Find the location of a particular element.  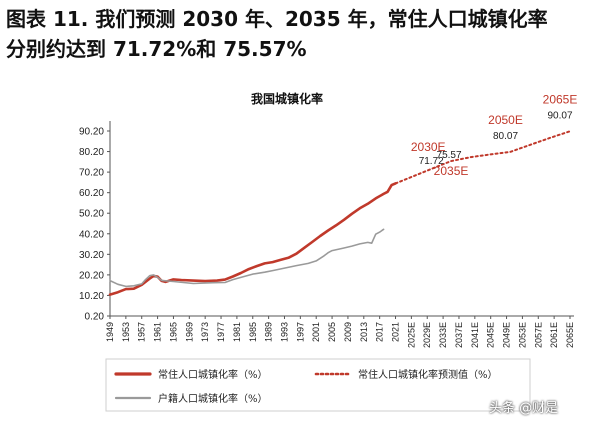

legend-label: 常住人口城镇化率预测值（%） is located at coordinates (428, 374).